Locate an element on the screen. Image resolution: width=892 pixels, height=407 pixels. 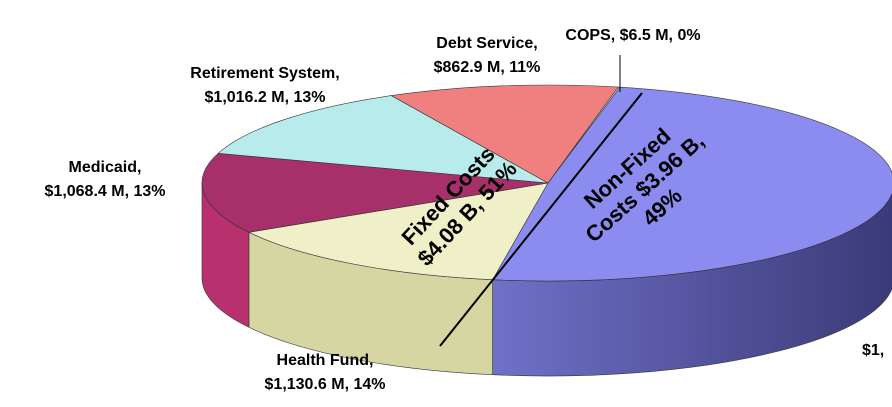
slice-label: Debt Service, is located at coordinates (486, 43).